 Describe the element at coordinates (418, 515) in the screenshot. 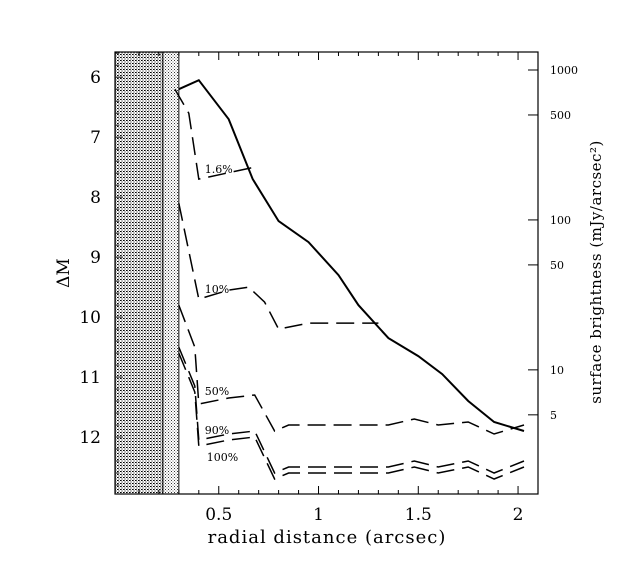

I see `x-tick-label: 1.5` at that location.